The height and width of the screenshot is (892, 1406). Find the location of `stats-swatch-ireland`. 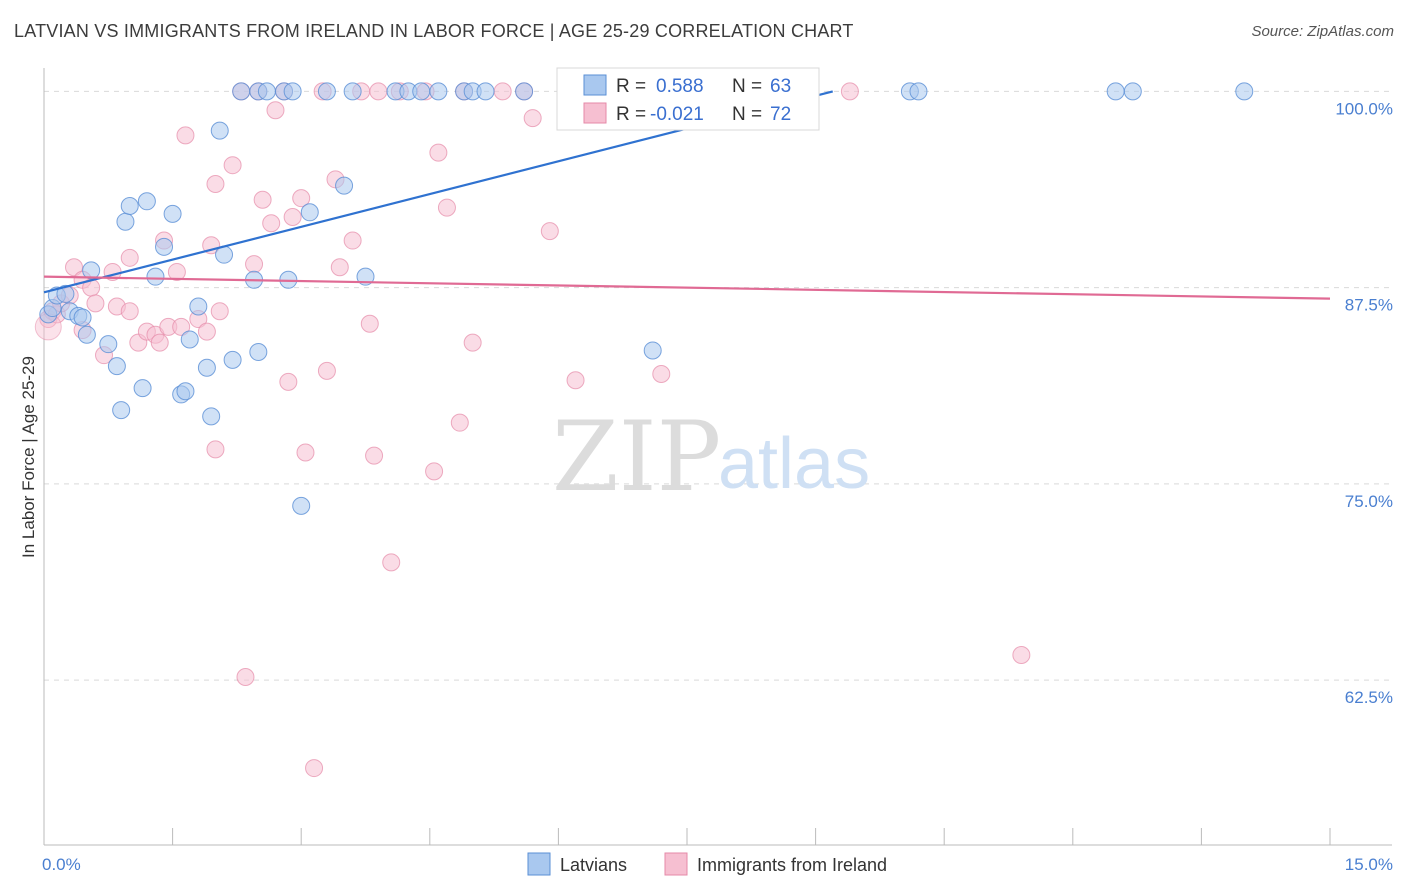

stats-swatch-ireland is located at coordinates (595, 113).